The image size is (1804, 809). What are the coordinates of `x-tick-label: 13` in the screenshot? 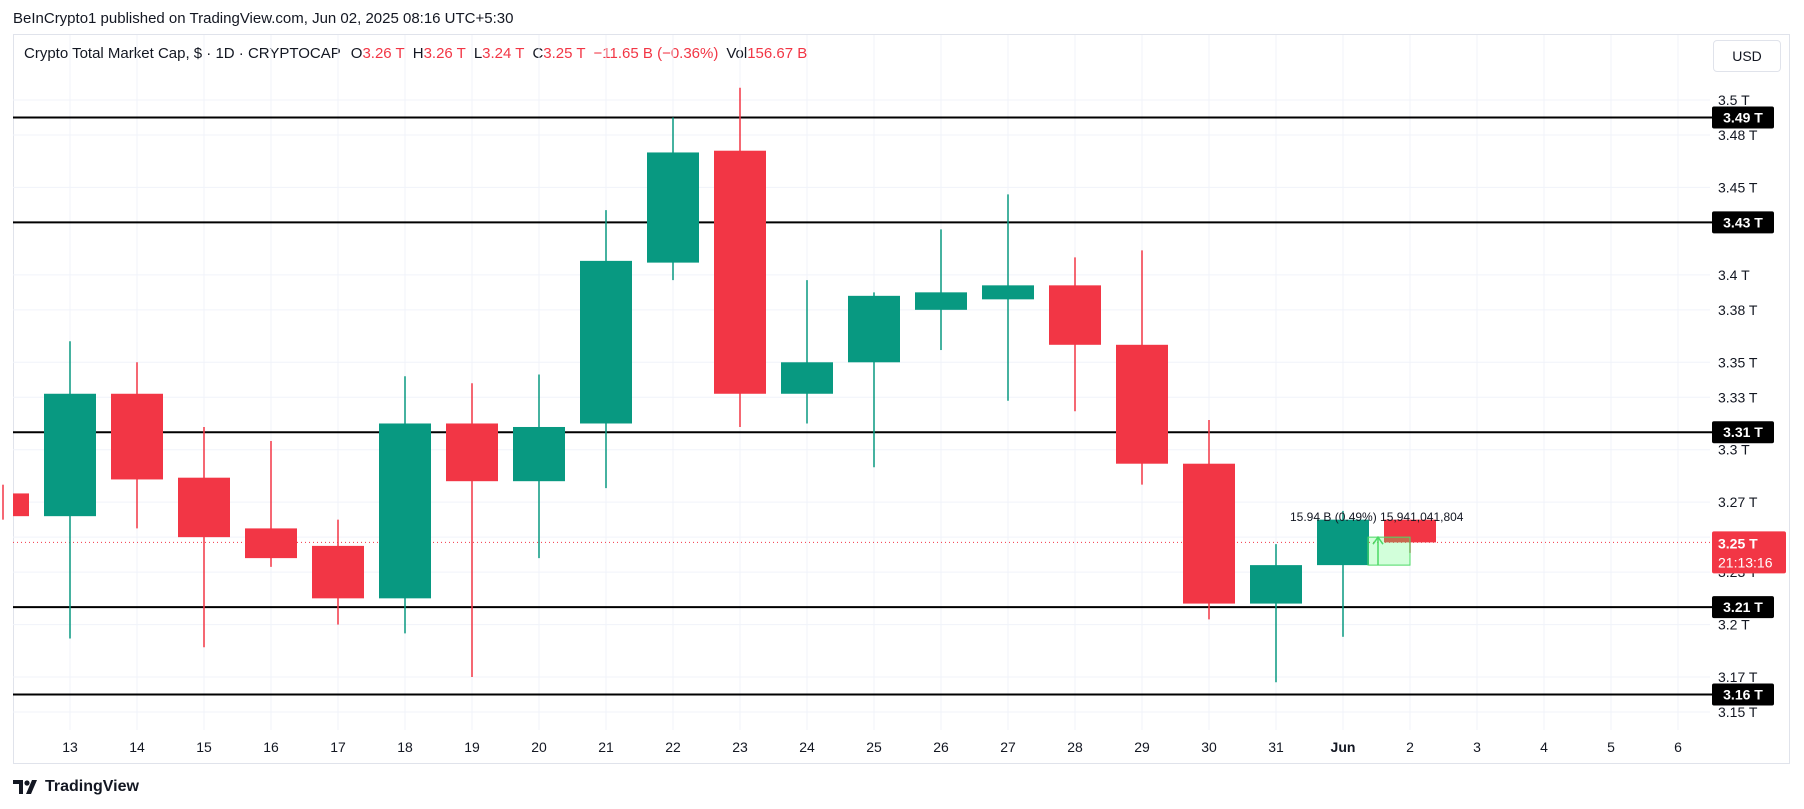 It's located at (70, 747).